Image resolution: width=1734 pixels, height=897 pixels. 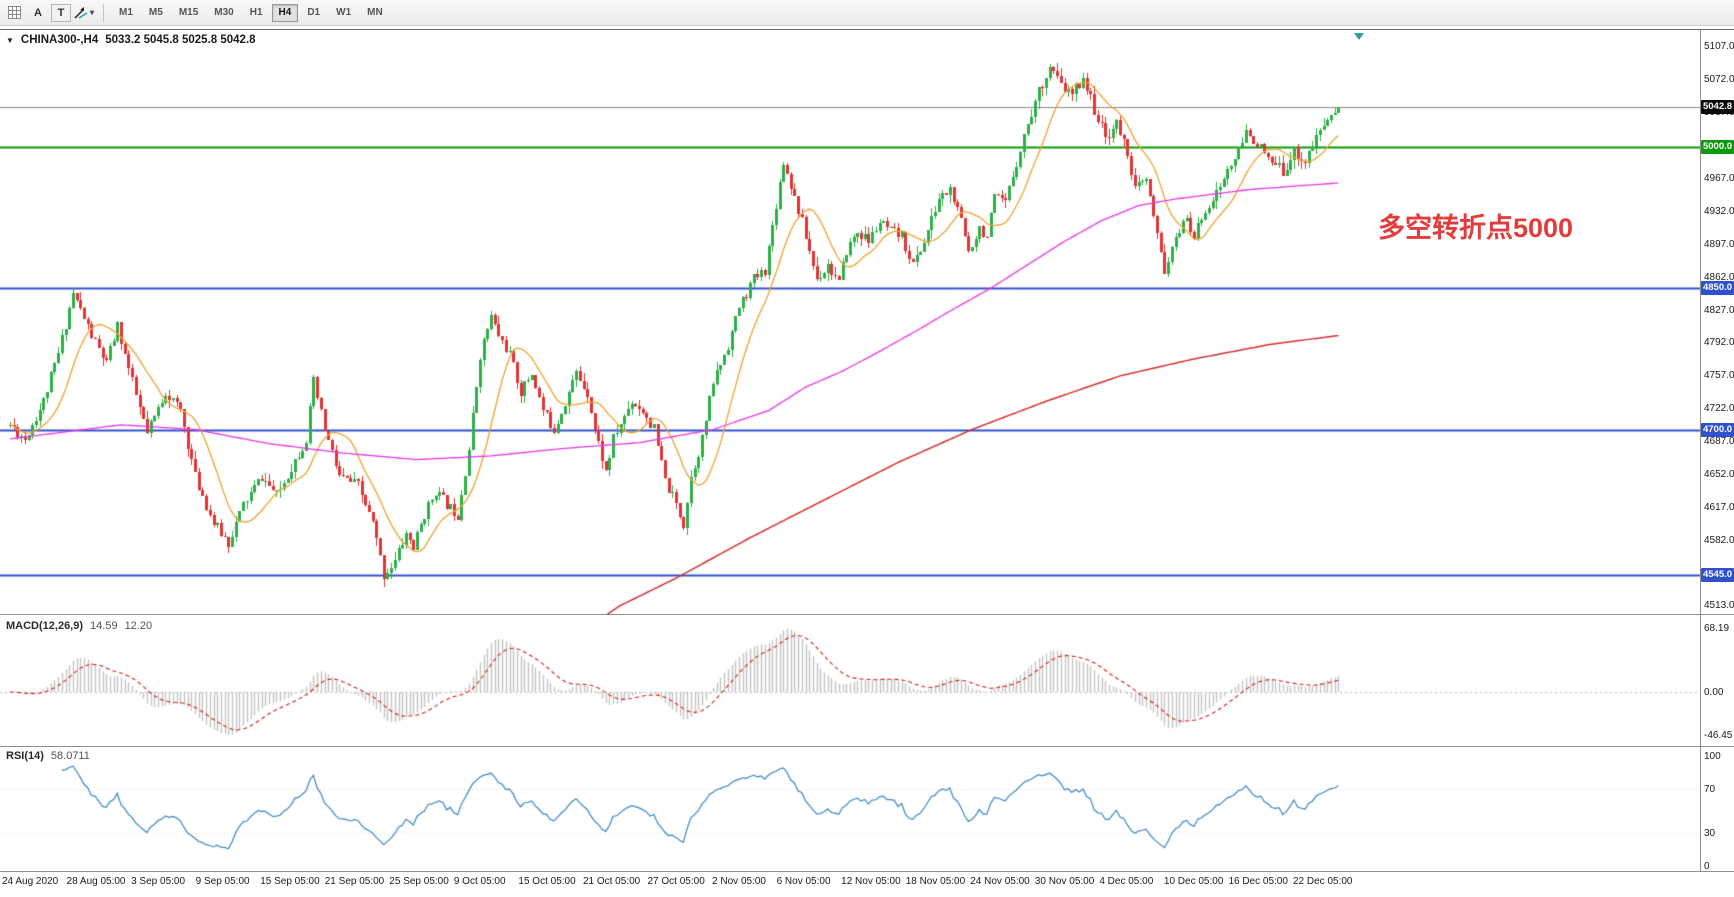 What do you see at coordinates (59, 40) in the screenshot?
I see `chart-symbol-label: CHINA300-,H4` at bounding box center [59, 40].